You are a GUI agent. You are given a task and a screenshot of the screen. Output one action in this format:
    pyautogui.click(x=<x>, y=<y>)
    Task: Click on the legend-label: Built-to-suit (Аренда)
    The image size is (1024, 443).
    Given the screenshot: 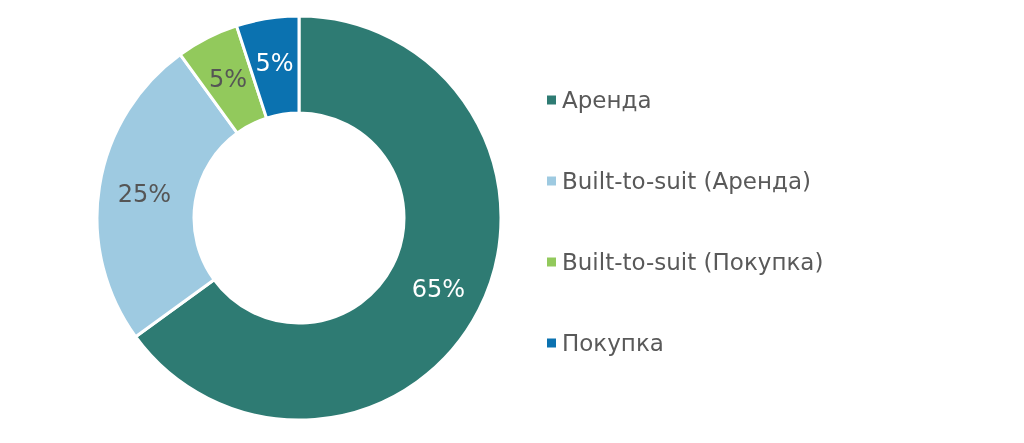 What is the action you would take?
    pyautogui.click(x=687, y=181)
    